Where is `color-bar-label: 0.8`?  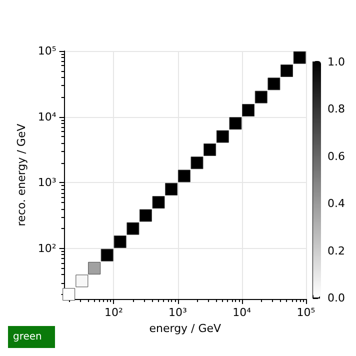
color-bar-label: 0.8 is located at coordinates (337, 109).